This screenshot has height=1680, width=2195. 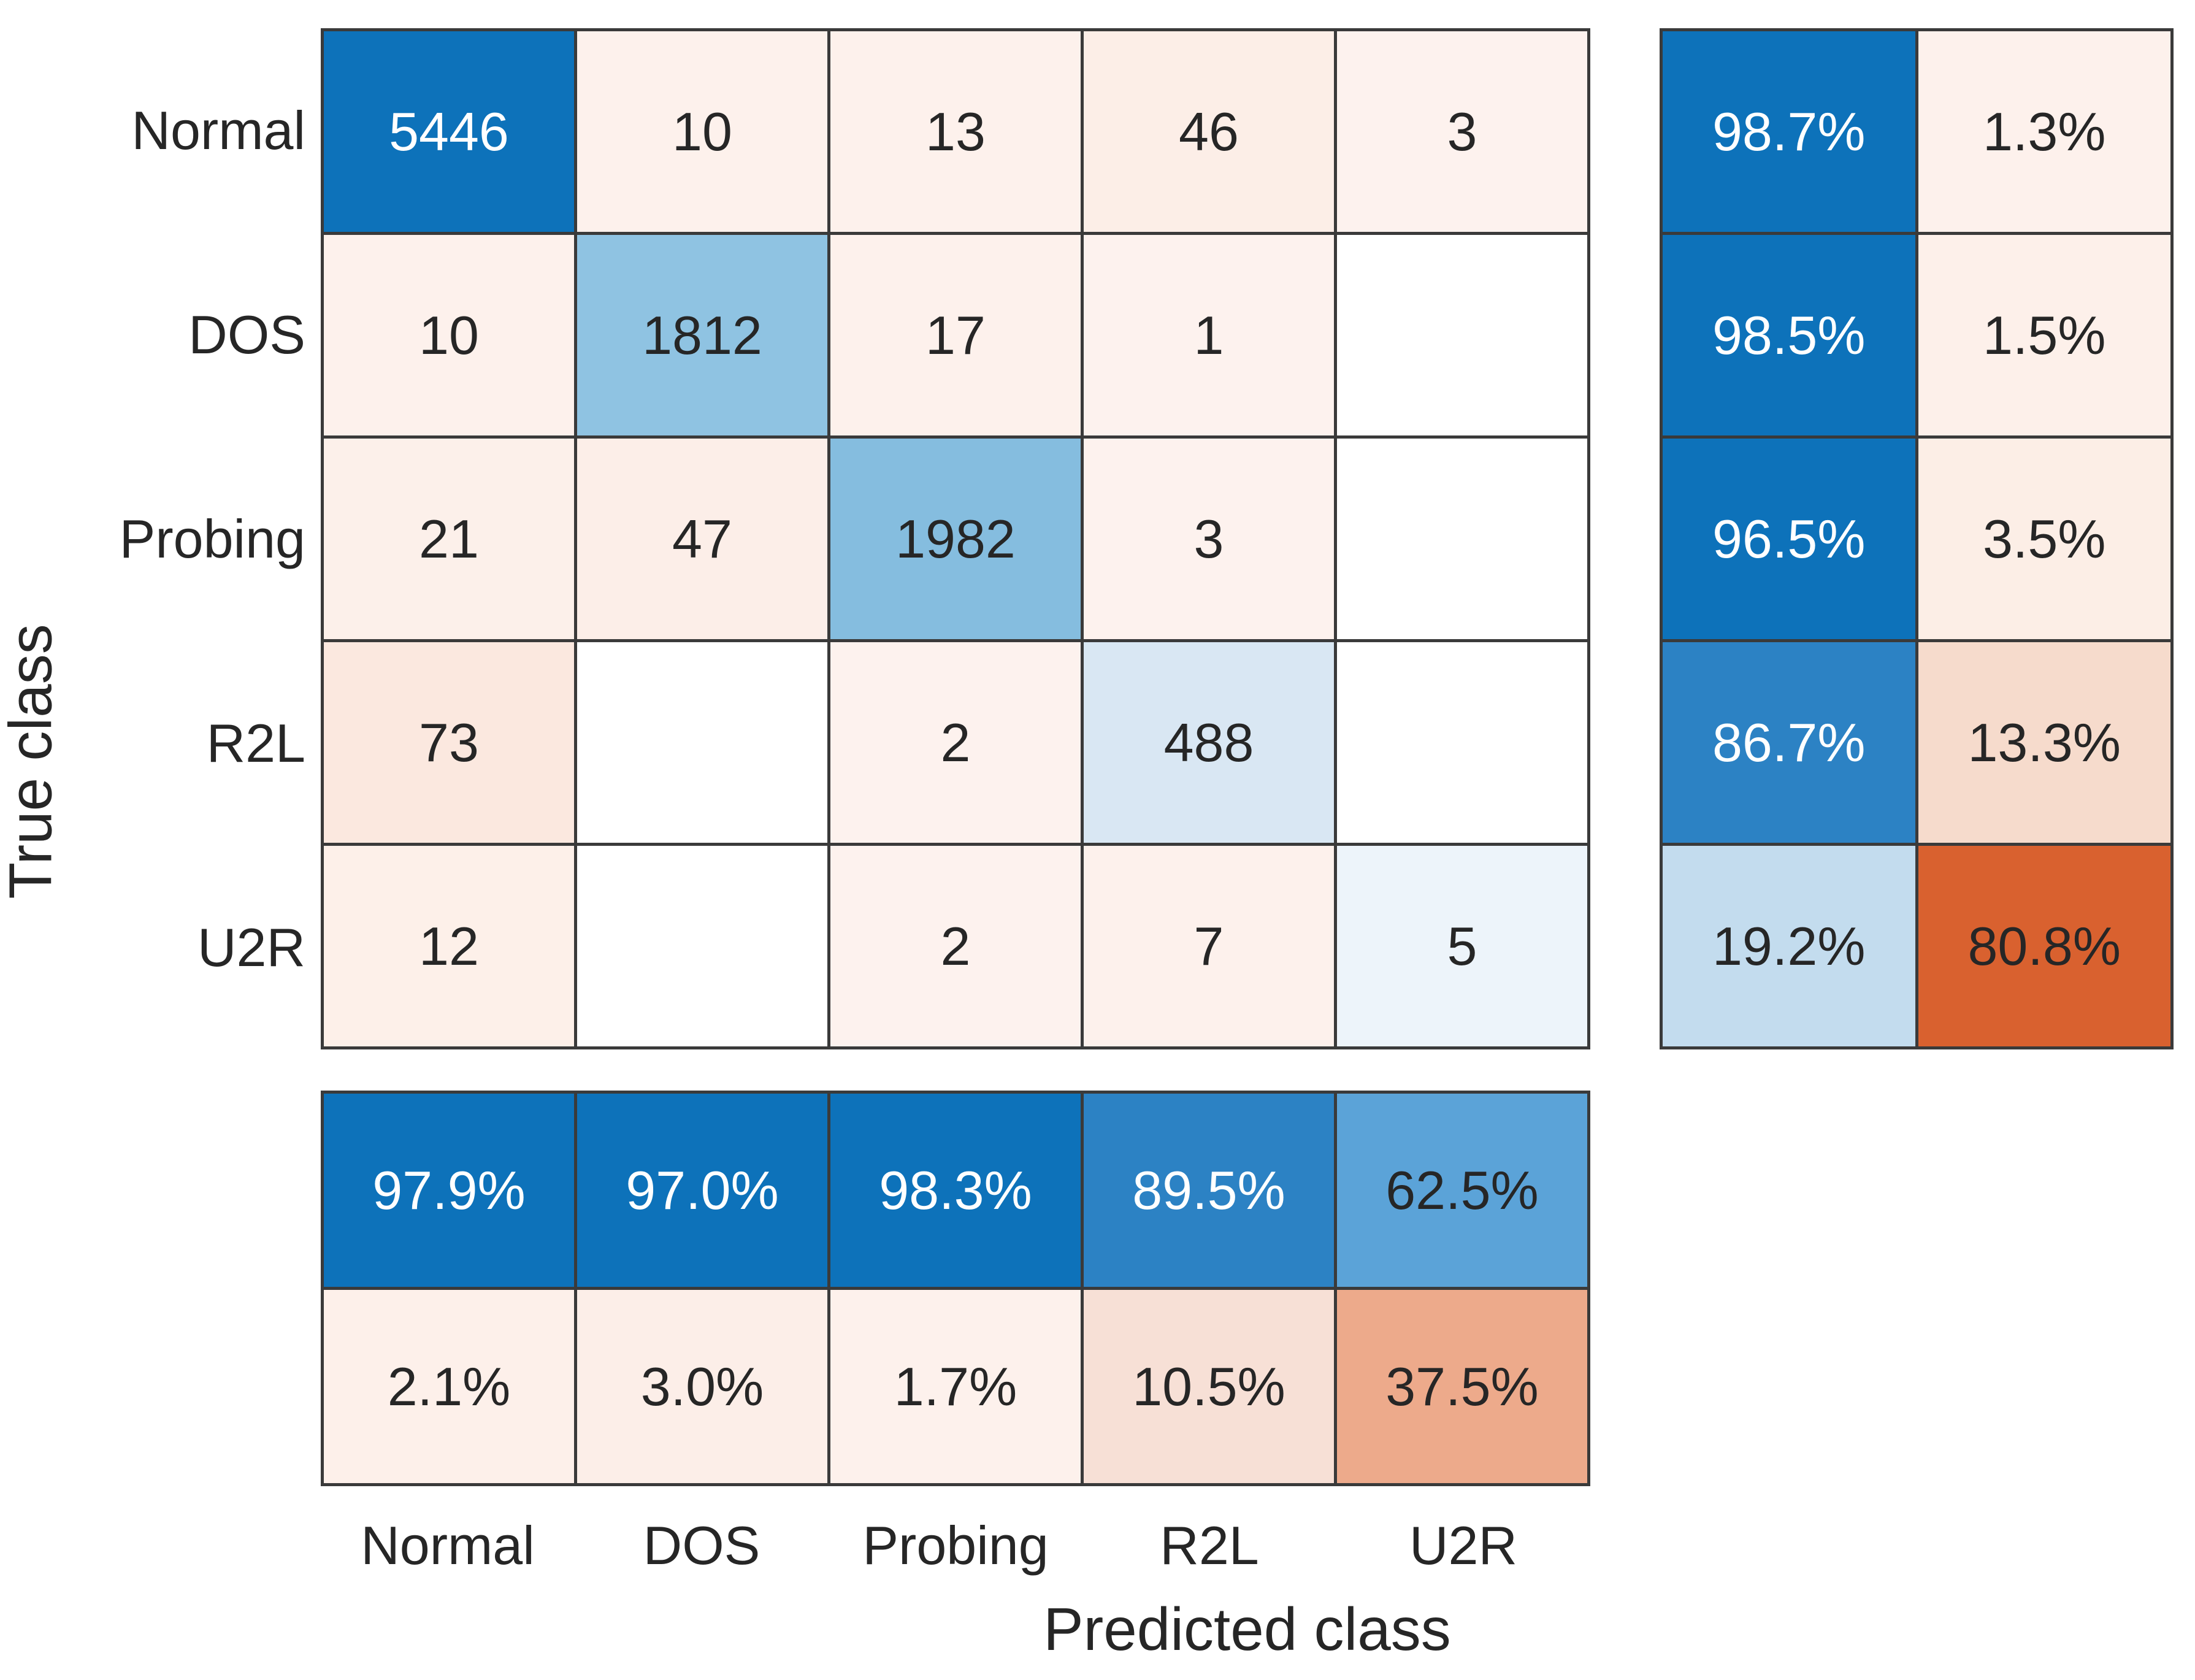 I want to click on y-tick-label: Normal, so click(x=218, y=130).